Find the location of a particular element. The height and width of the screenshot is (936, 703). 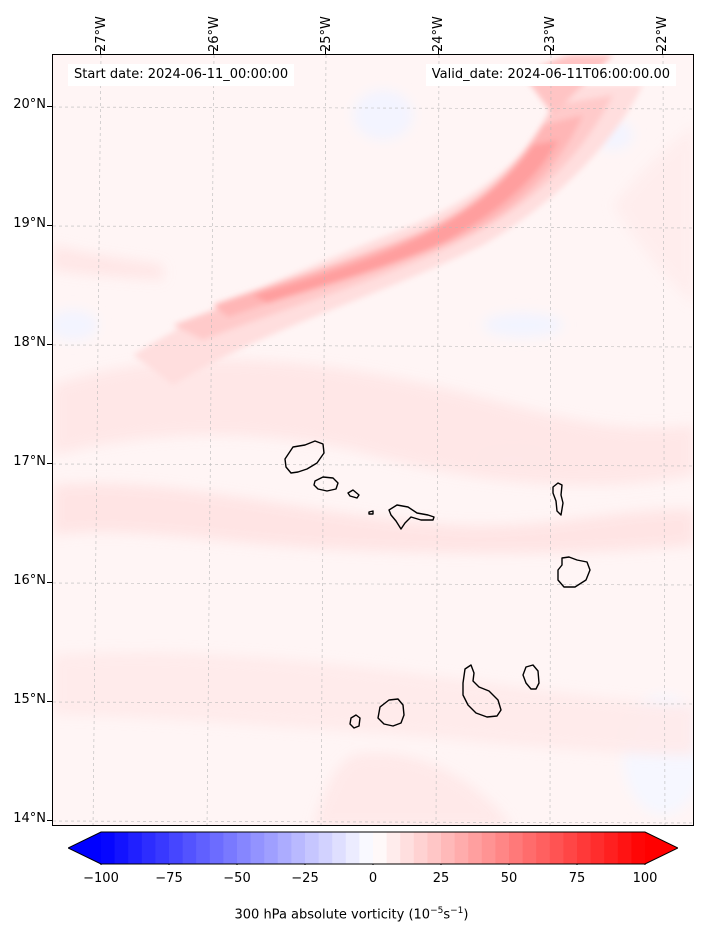

lat-tick-label: 20°N is located at coordinates (29, 104).